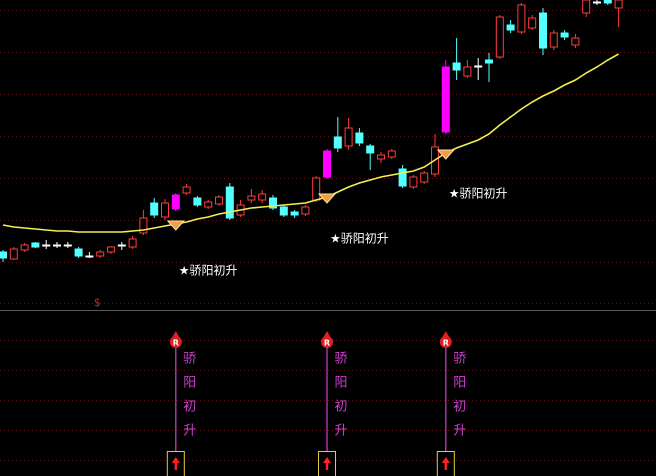  I want to click on marker: $, so click(97, 302).